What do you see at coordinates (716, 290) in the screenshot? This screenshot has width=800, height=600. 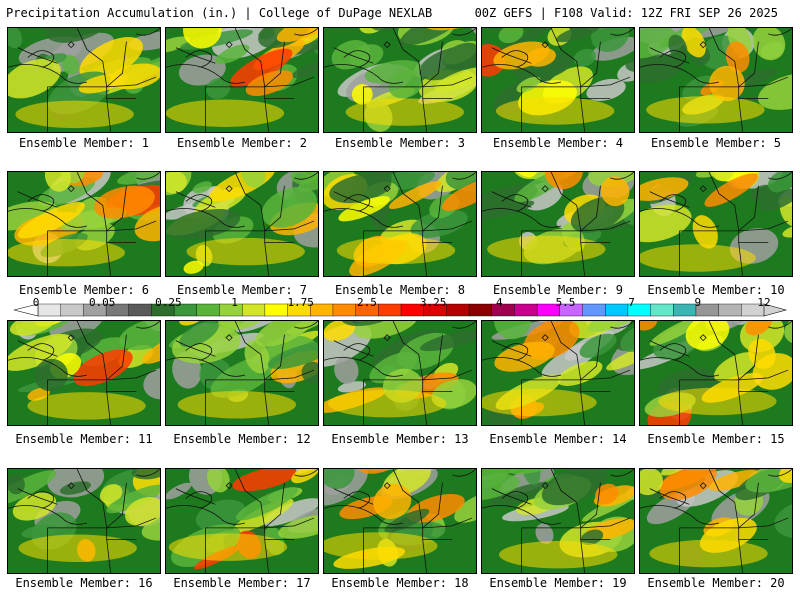 I see `ensemble-member-label: Ensemble Member: 10` at bounding box center [716, 290].